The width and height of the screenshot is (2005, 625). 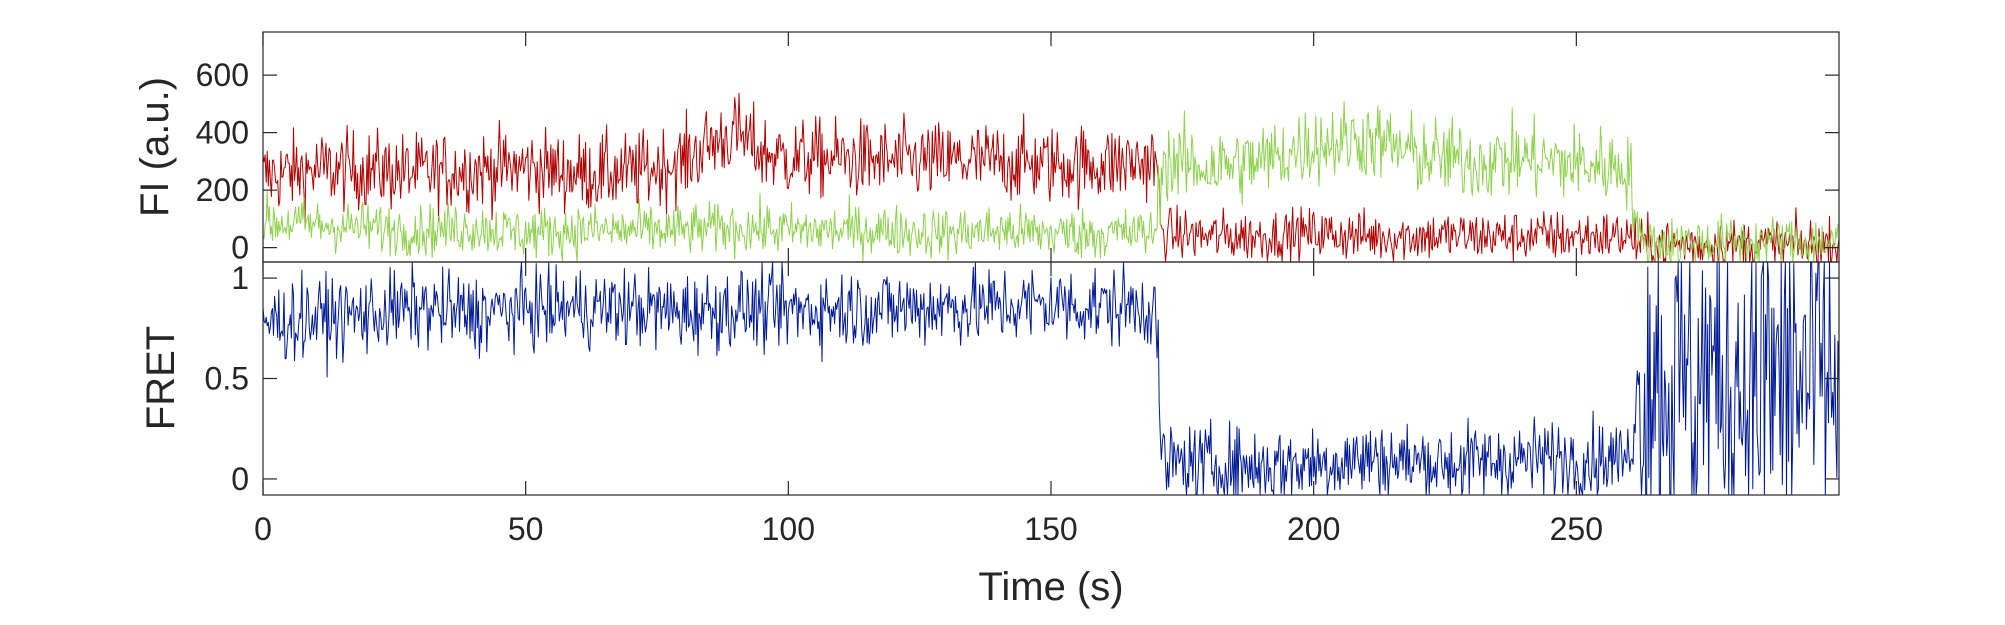 What do you see at coordinates (1576, 529) in the screenshot?
I see `time-x-tick-label: 250` at bounding box center [1576, 529].